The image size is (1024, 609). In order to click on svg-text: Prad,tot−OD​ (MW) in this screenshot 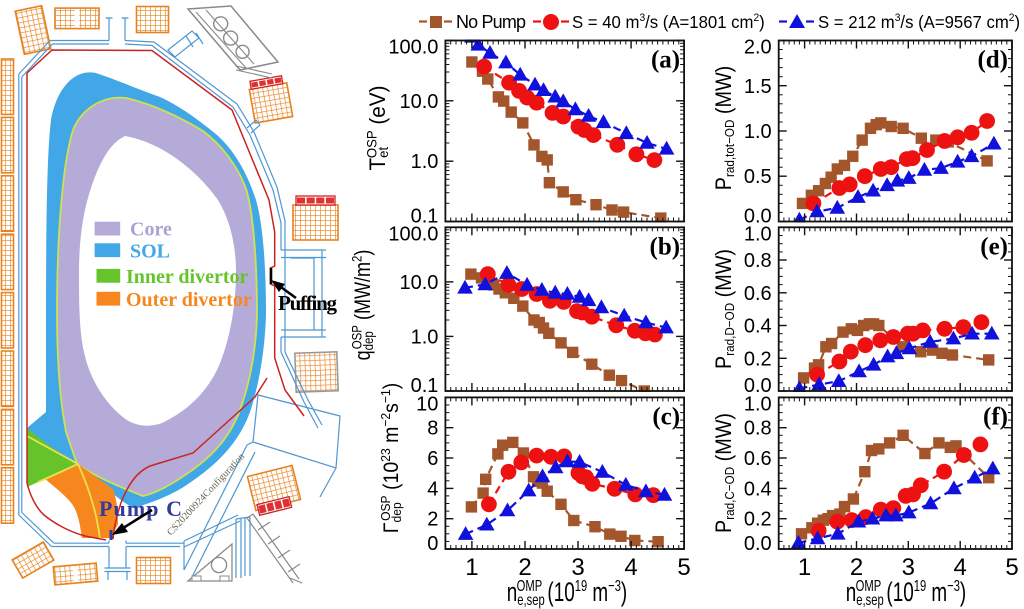, I will do `click(724, 128)`.